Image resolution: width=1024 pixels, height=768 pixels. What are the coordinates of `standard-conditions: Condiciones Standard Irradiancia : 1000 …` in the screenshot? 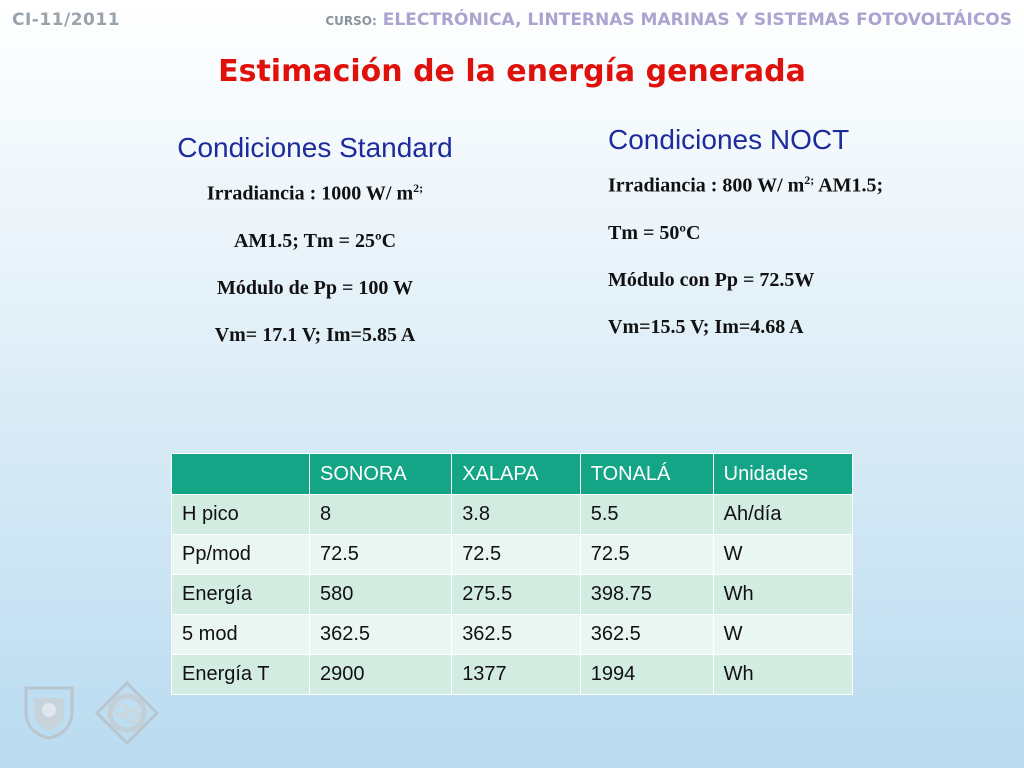 It's located at (315, 251).